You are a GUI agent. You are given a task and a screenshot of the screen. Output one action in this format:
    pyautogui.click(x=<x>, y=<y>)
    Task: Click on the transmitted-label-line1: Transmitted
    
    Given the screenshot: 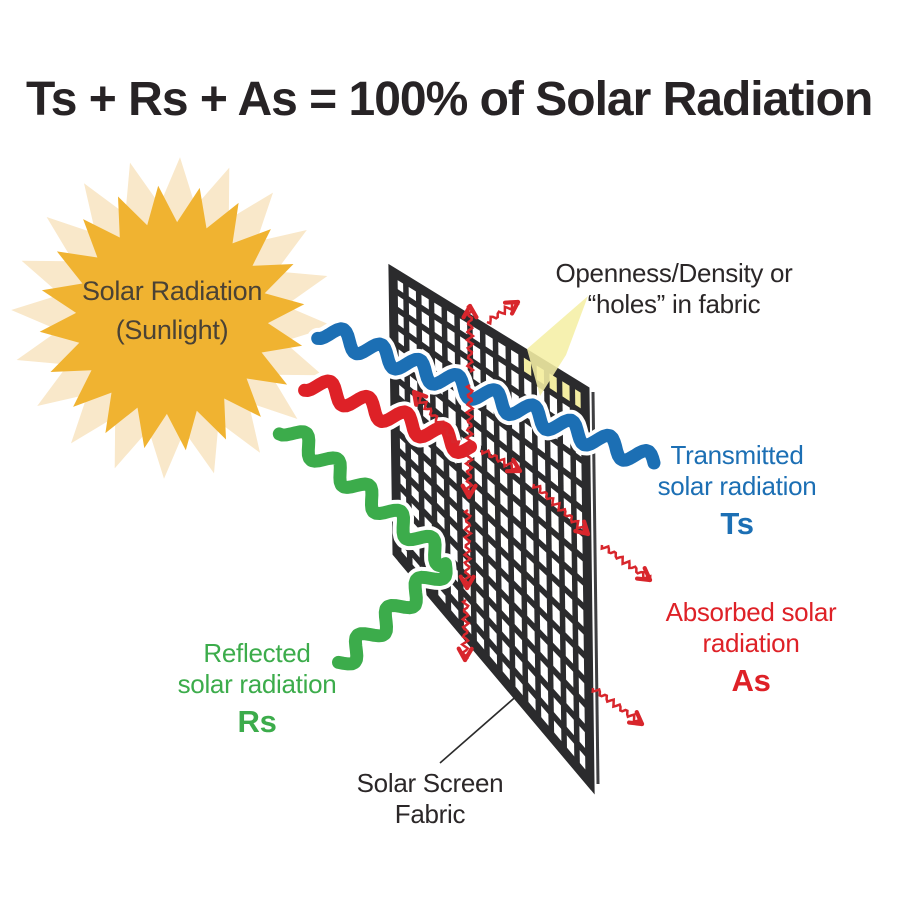 What is the action you would take?
    pyautogui.click(x=737, y=455)
    